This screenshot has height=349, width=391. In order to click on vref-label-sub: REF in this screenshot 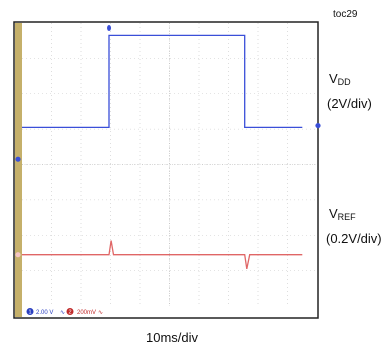, I will do `click(346, 217)`.